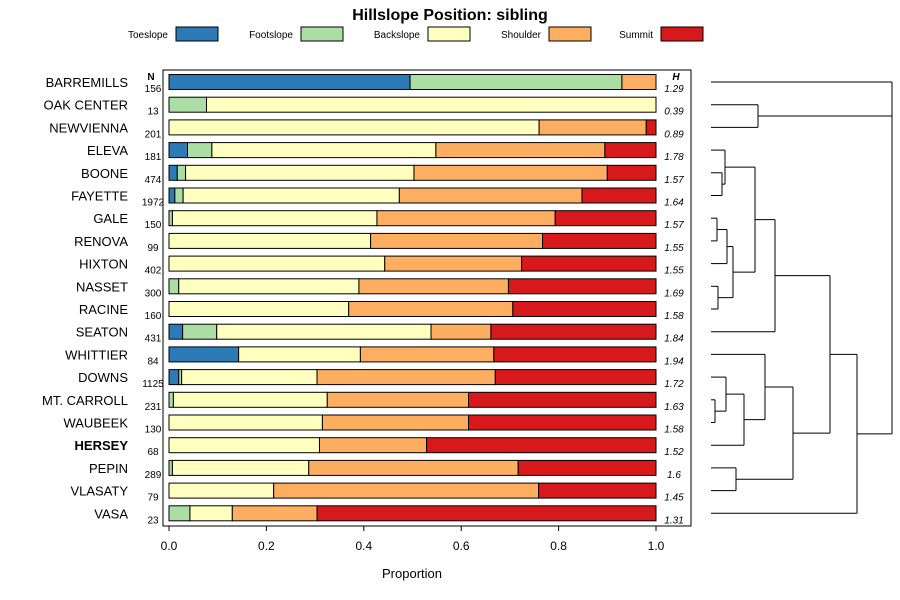 This screenshot has width=900, height=600. What do you see at coordinates (271, 35) in the screenshot?
I see `legend-label-footslope: Footslope` at bounding box center [271, 35].